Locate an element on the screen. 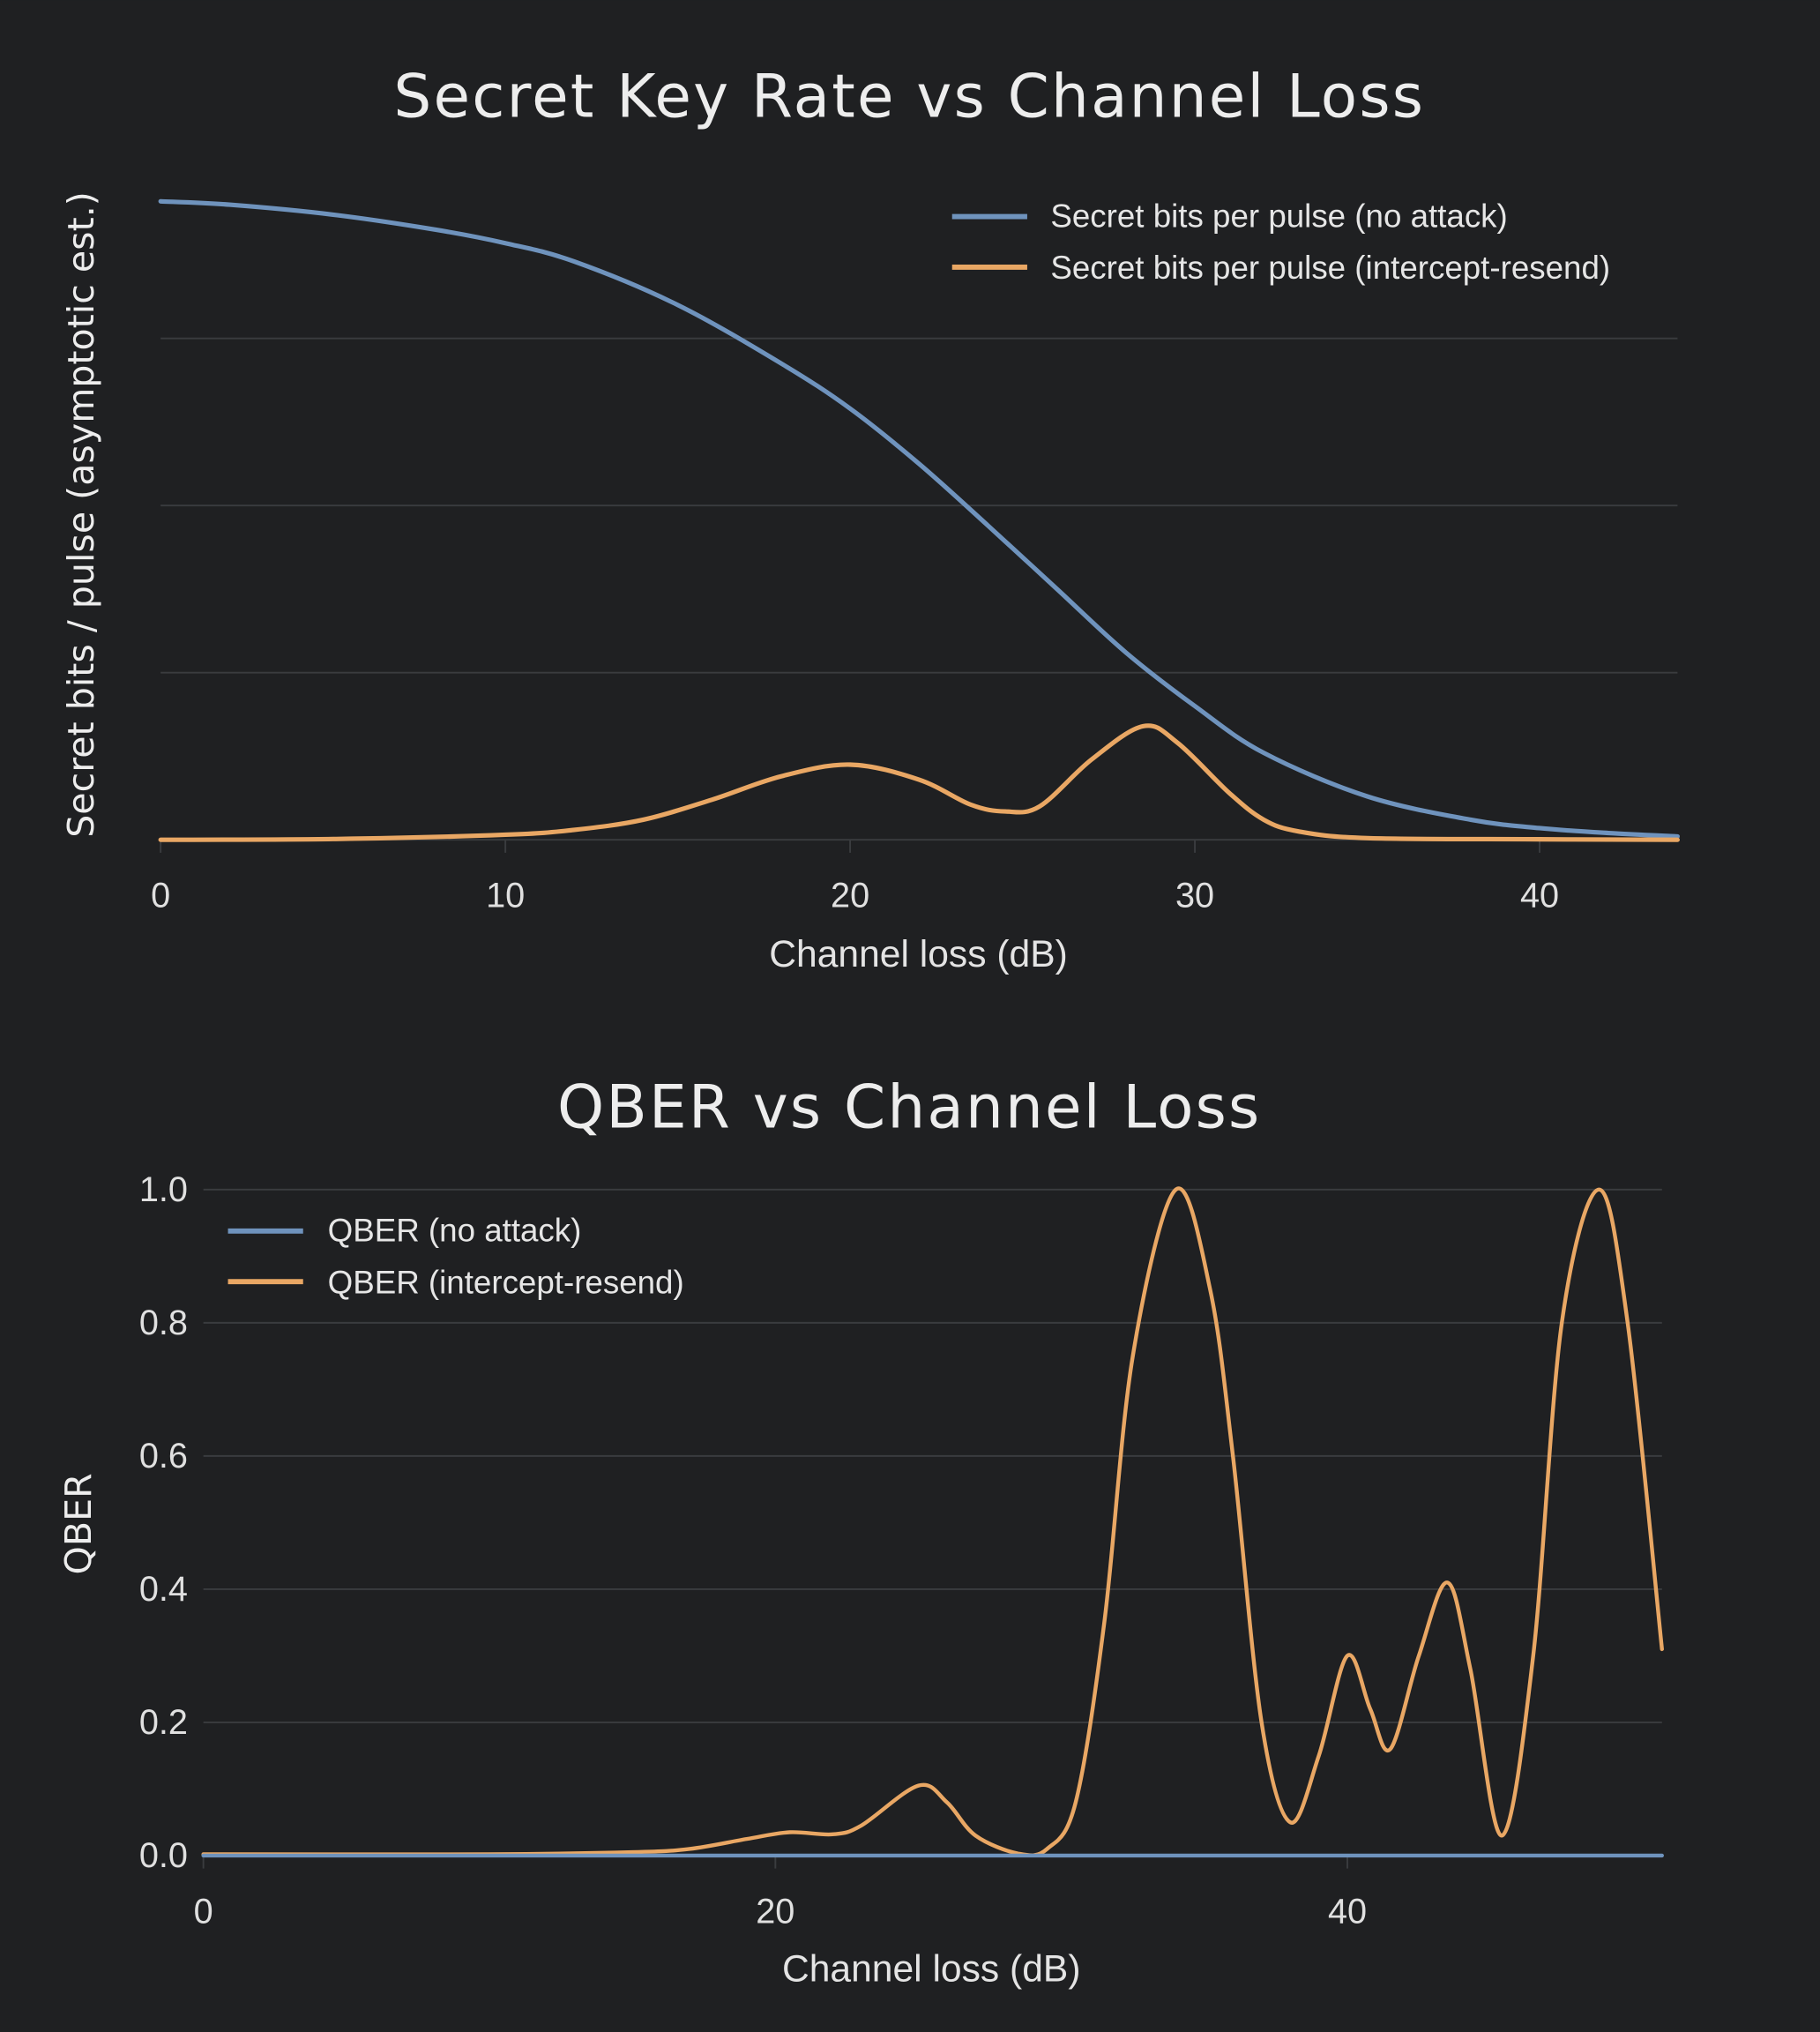 The image size is (1820, 2032). legend: QBER (no attack) QBER (intercept-resend) is located at coordinates (456, 1256).